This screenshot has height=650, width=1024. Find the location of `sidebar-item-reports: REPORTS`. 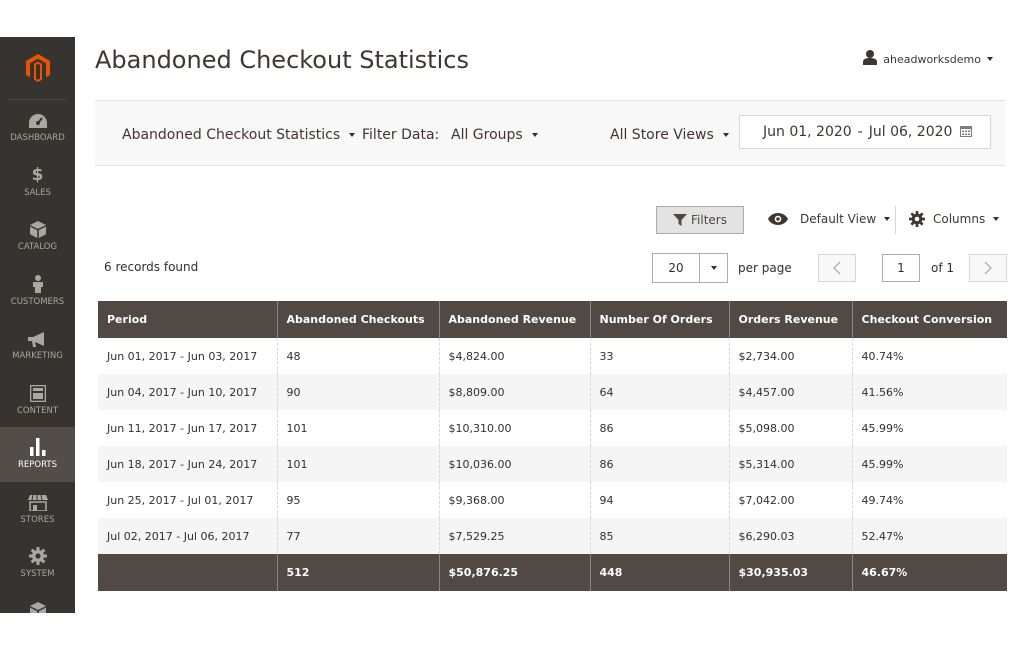

sidebar-item-reports: REPORTS is located at coordinates (37, 454).